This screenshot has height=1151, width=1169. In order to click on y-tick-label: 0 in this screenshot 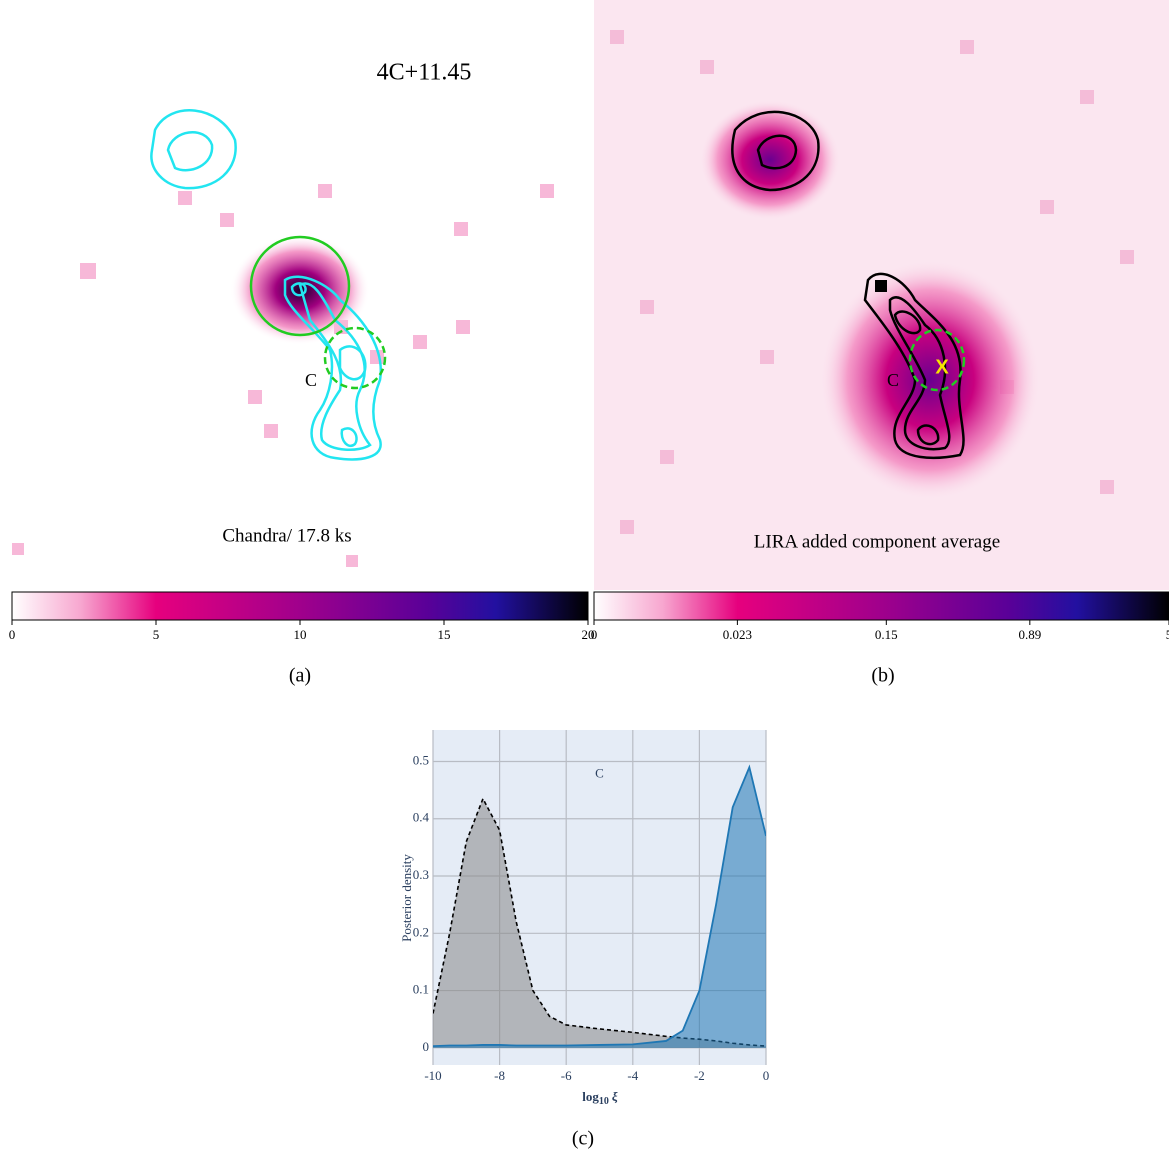, I will do `click(426, 1046)`.